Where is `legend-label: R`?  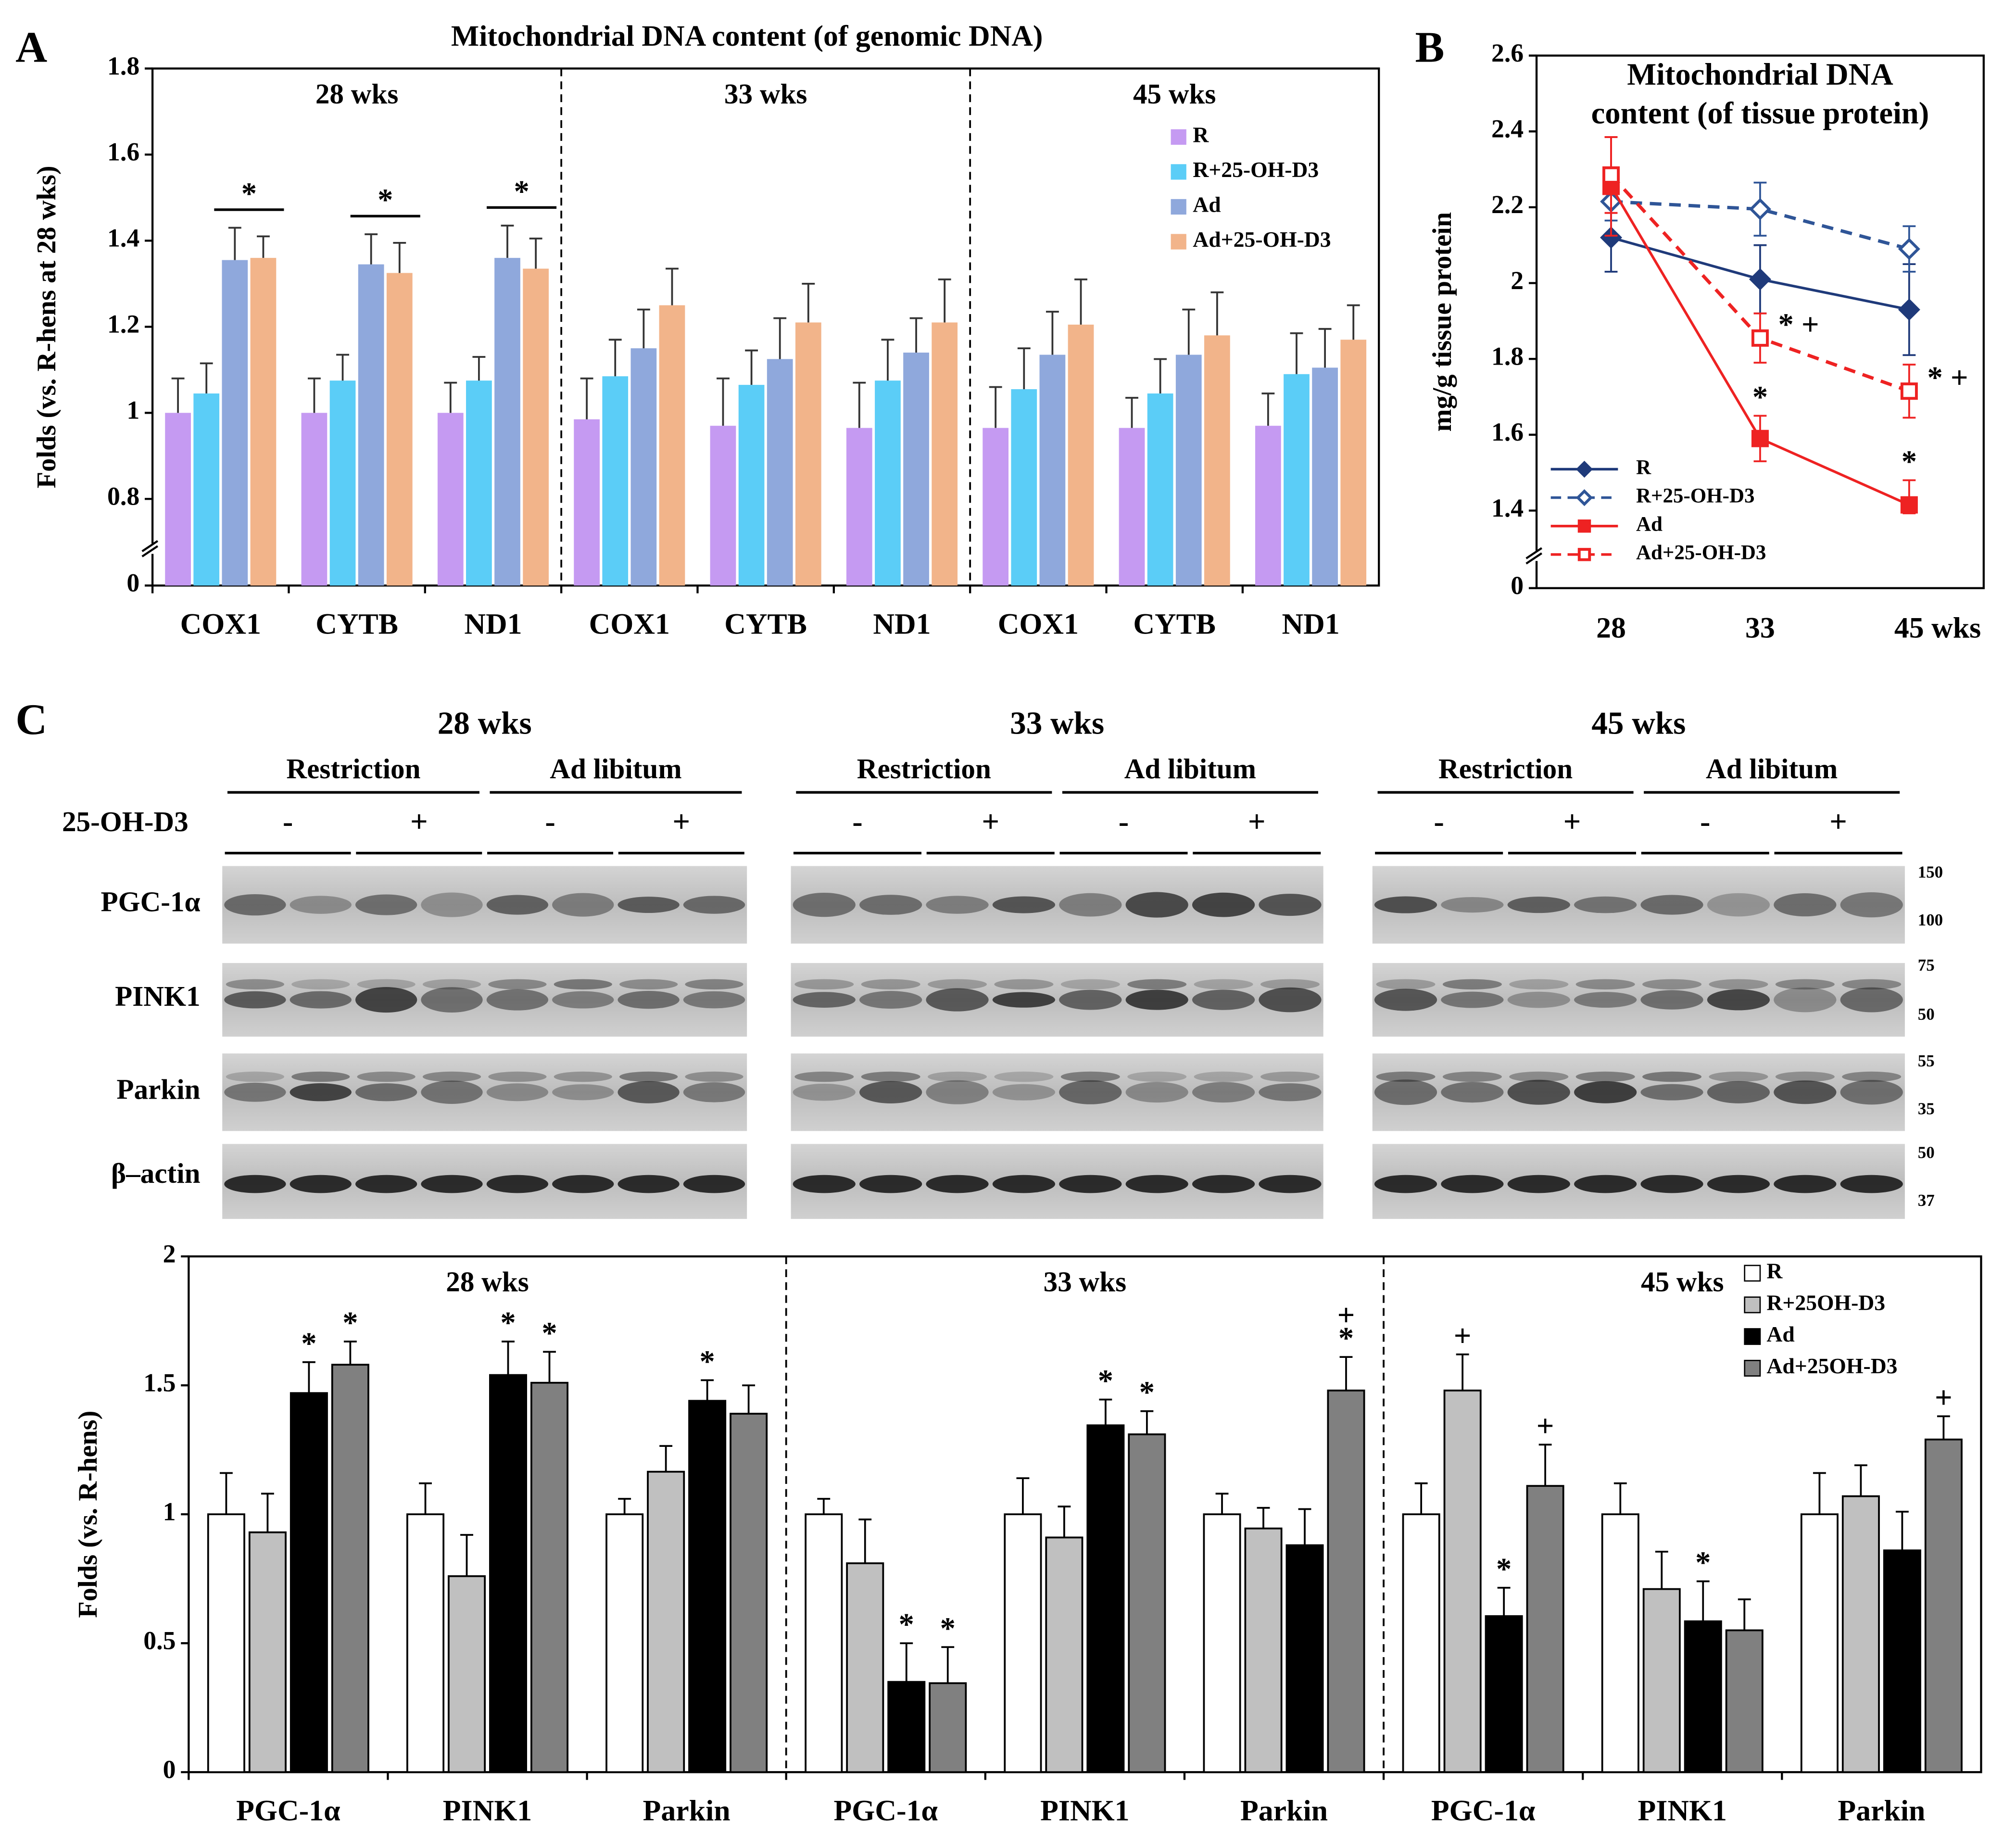 legend-label: R is located at coordinates (1775, 1270).